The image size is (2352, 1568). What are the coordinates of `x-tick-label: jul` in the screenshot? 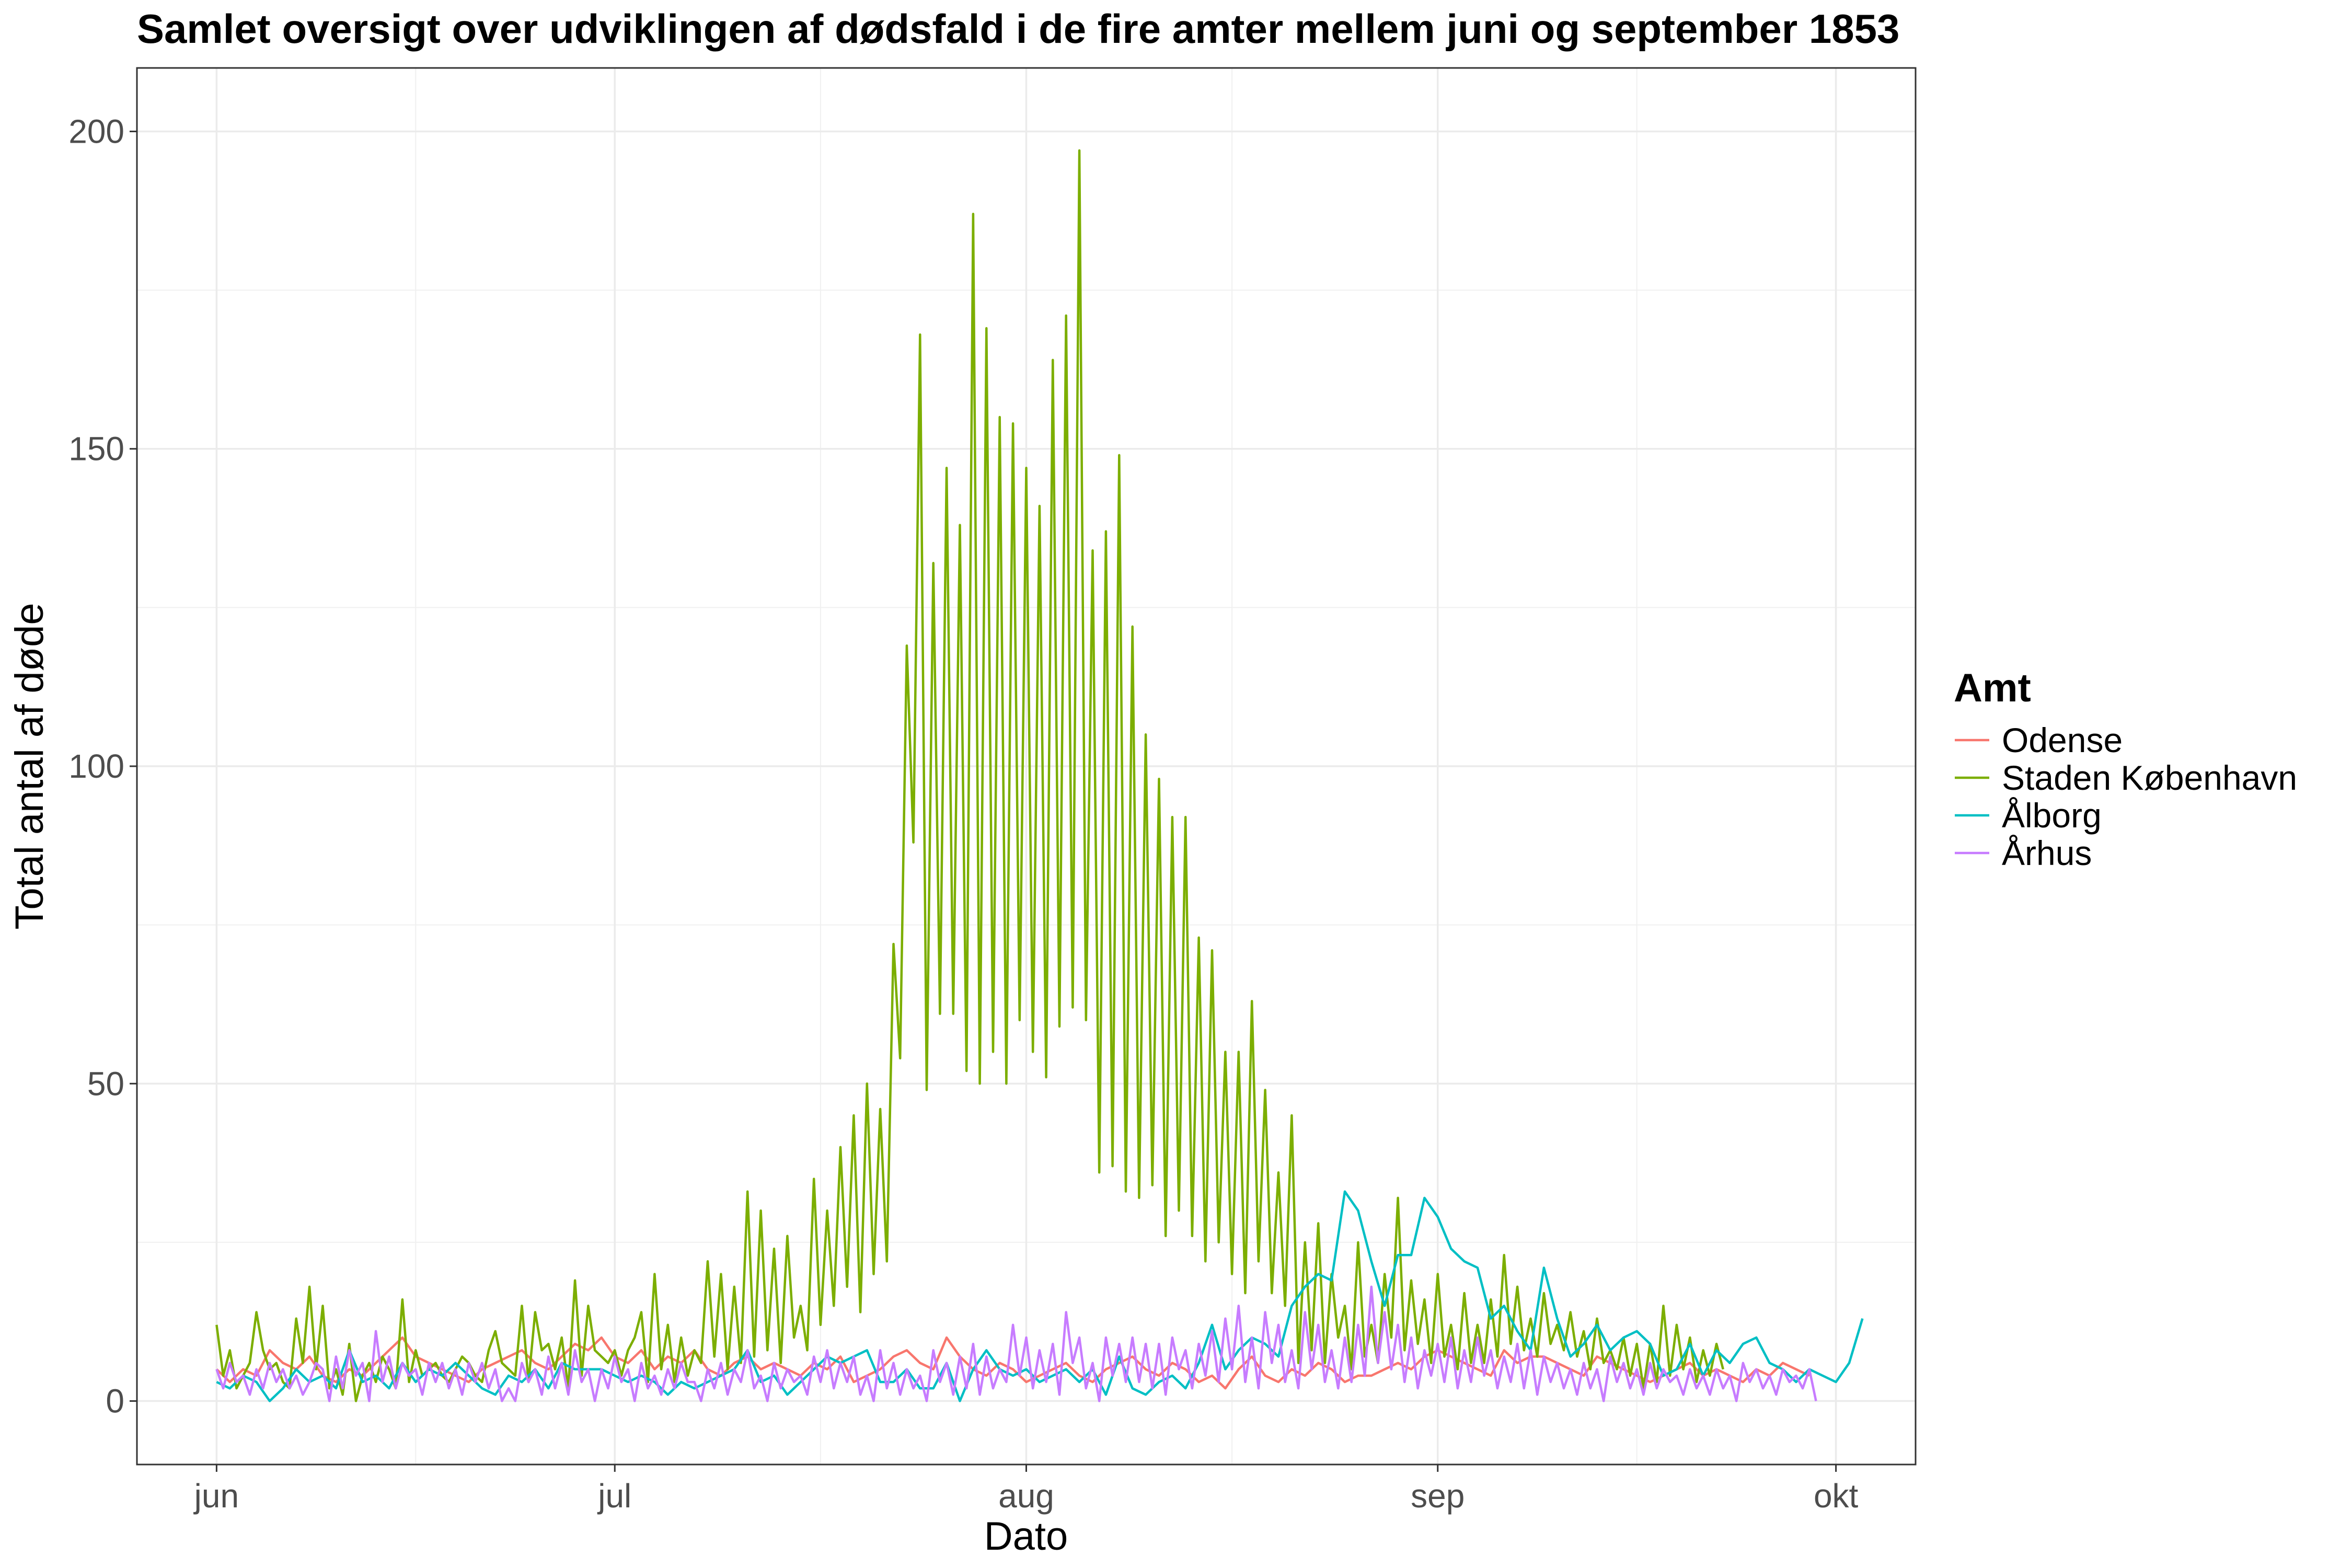 It's located at (614, 1496).